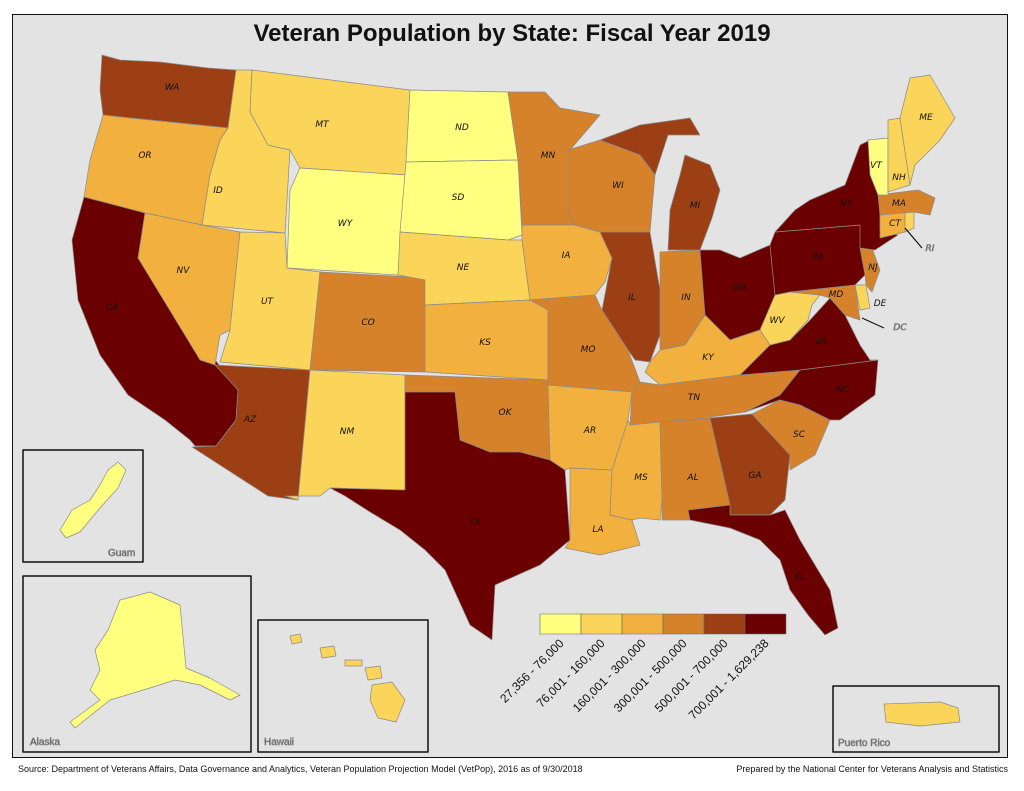 The width and height of the screenshot is (1024, 791). Describe the element at coordinates (821, 342) in the screenshot. I see `state-label-va: VA` at that location.